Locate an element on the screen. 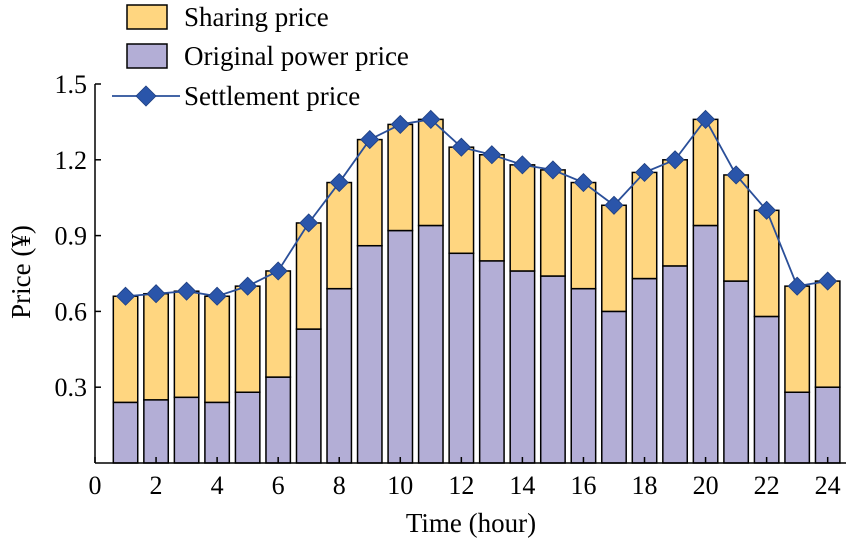 The height and width of the screenshot is (543, 852). y-axis-title: Price (¥) is located at coordinates (21, 272).